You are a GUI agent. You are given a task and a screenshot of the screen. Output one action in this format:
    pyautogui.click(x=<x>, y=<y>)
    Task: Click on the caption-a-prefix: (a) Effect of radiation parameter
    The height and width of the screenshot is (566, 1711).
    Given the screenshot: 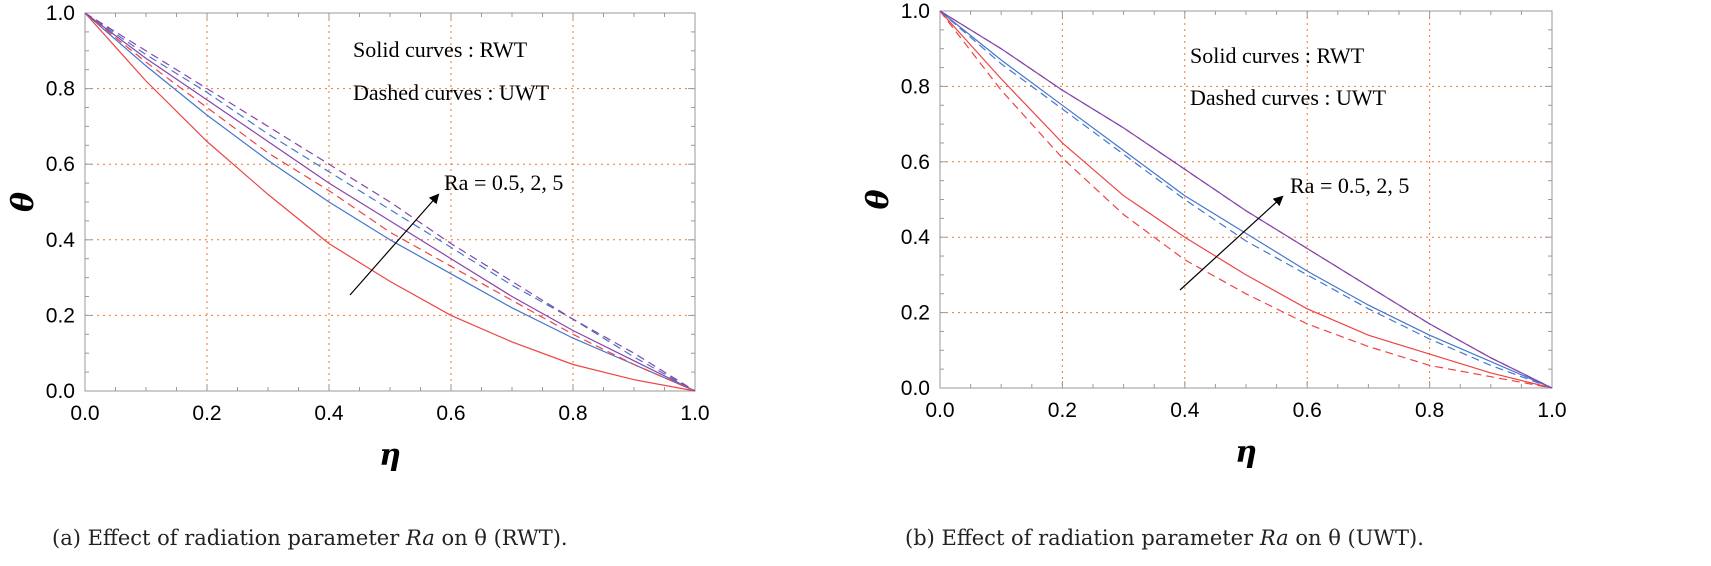 What is the action you would take?
    pyautogui.click(x=226, y=538)
    